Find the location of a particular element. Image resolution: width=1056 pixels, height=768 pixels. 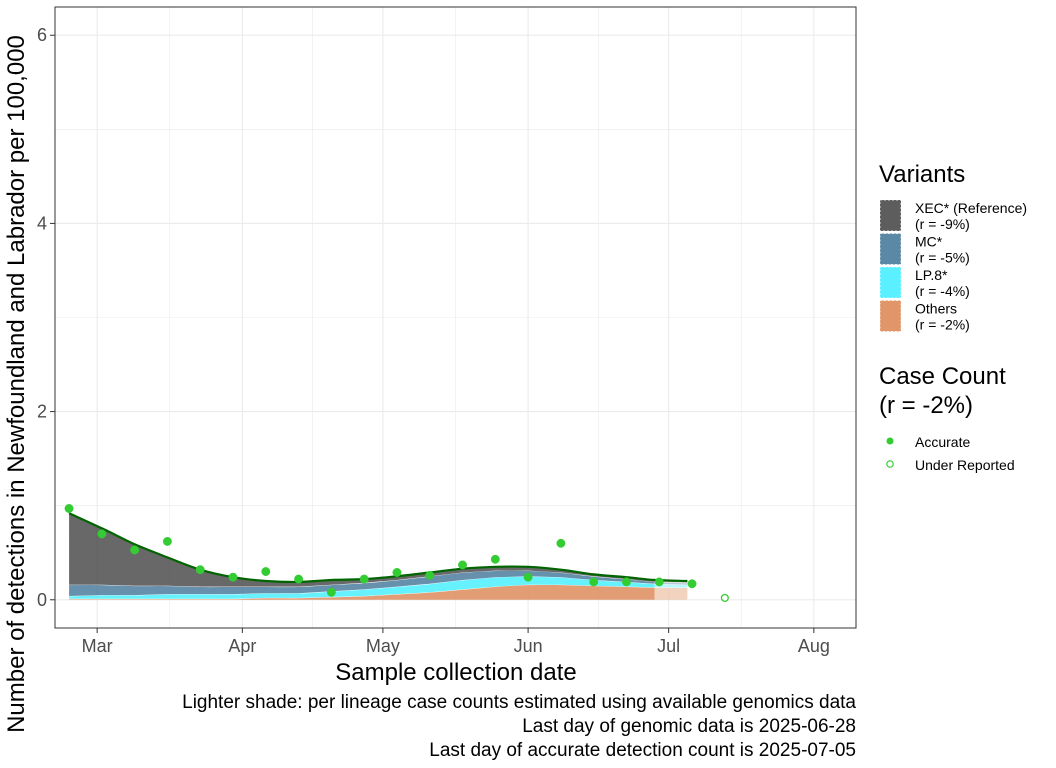

case-count-points is located at coordinates (396, 553).